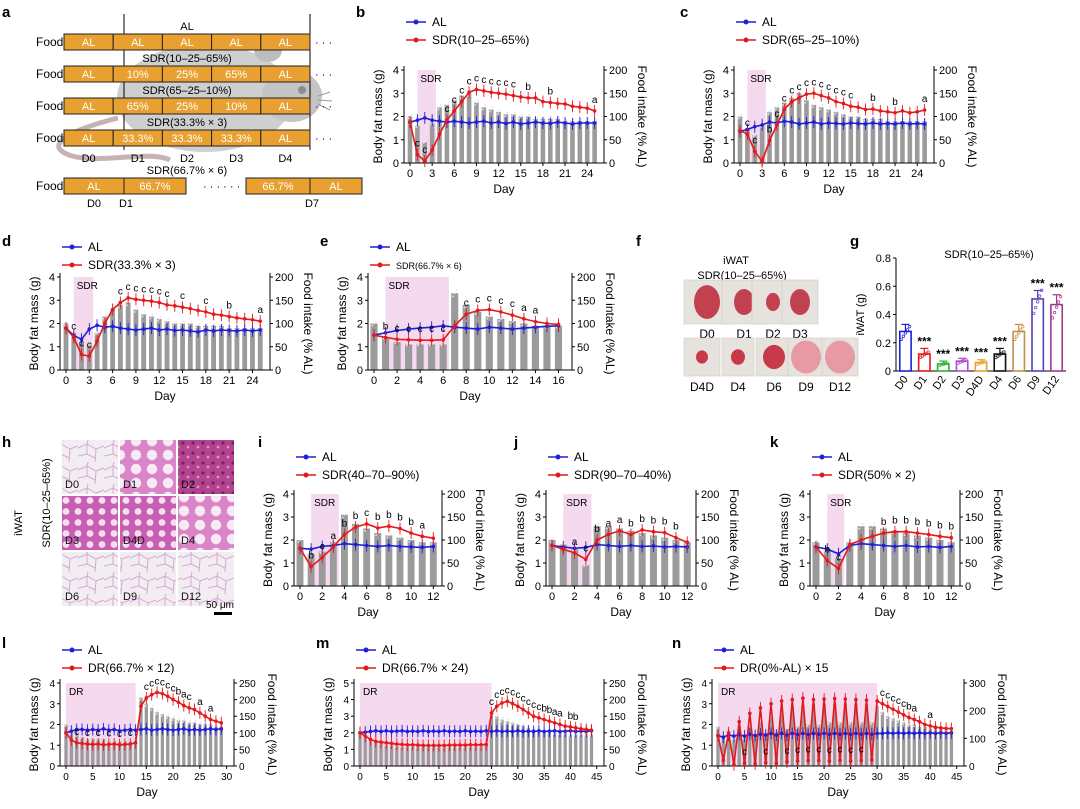 The image size is (1080, 809). Describe the element at coordinates (854, 241) in the screenshot. I see `panel-letter-g: g` at that location.